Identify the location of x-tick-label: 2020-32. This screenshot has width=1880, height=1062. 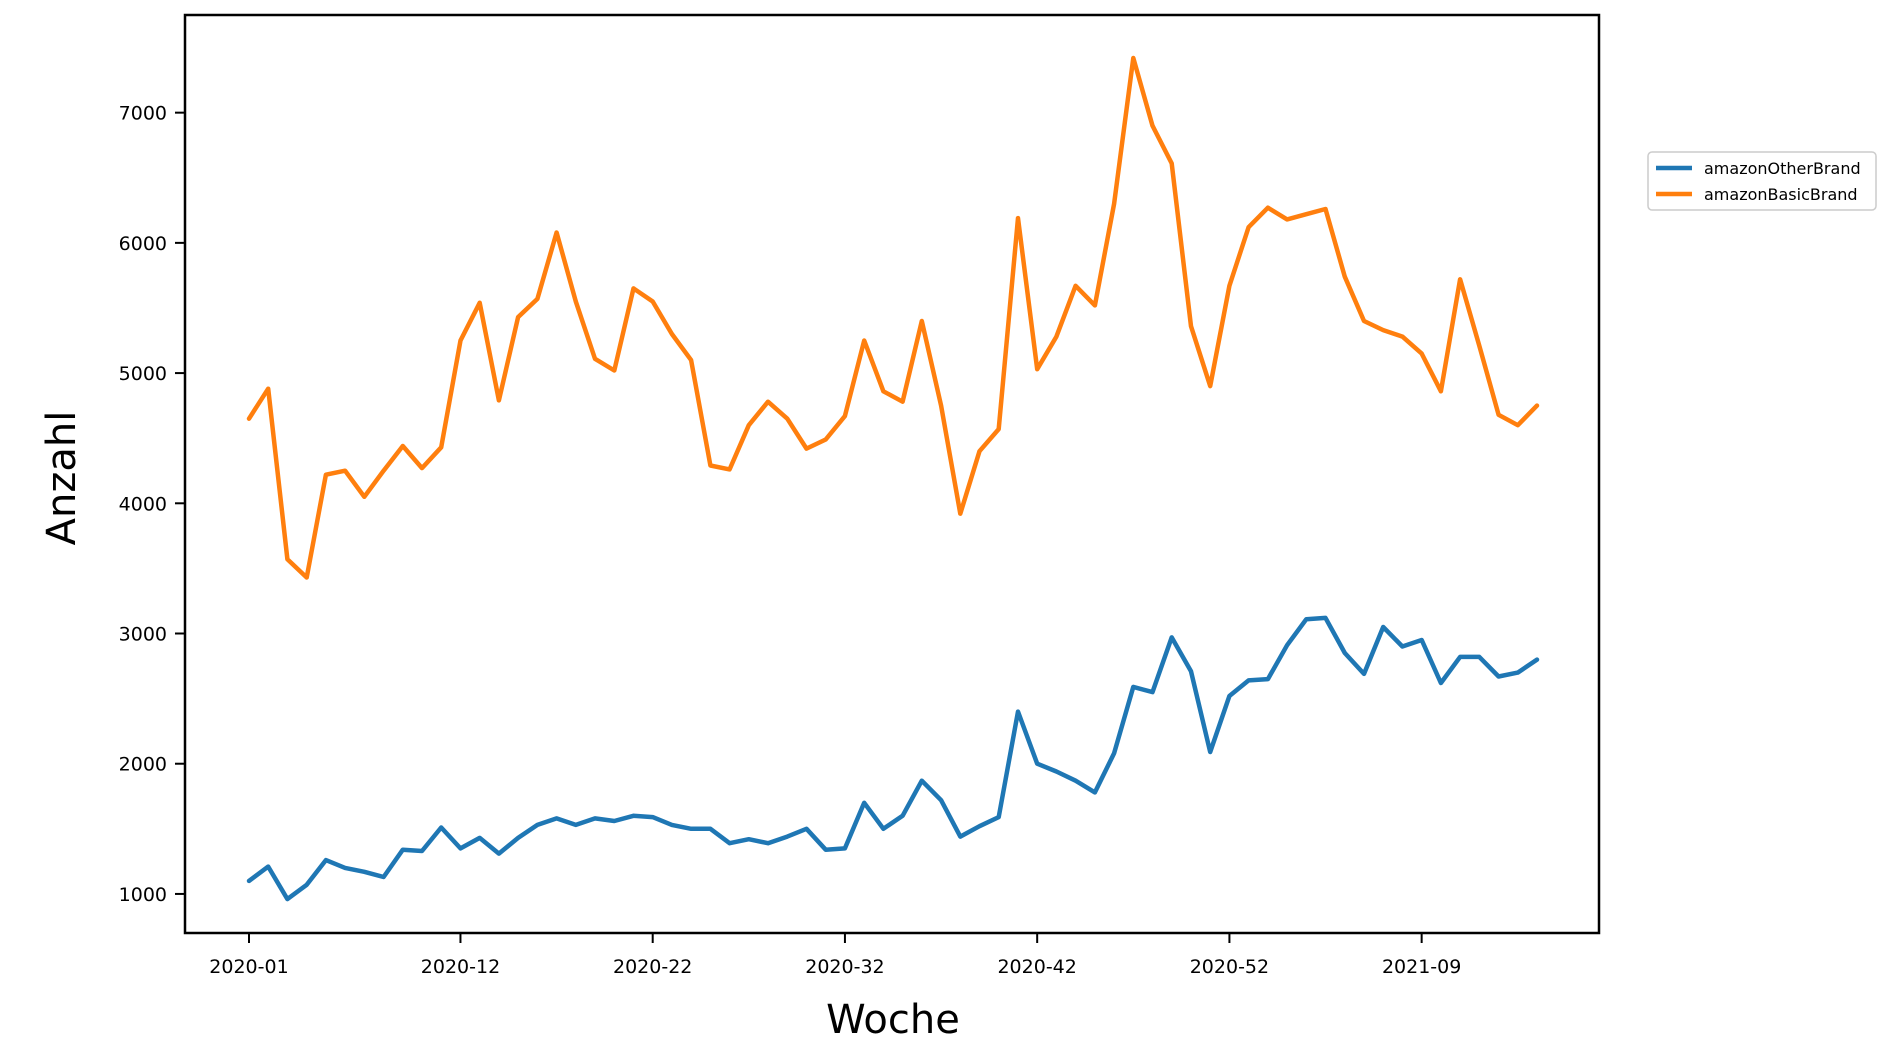
(844, 967).